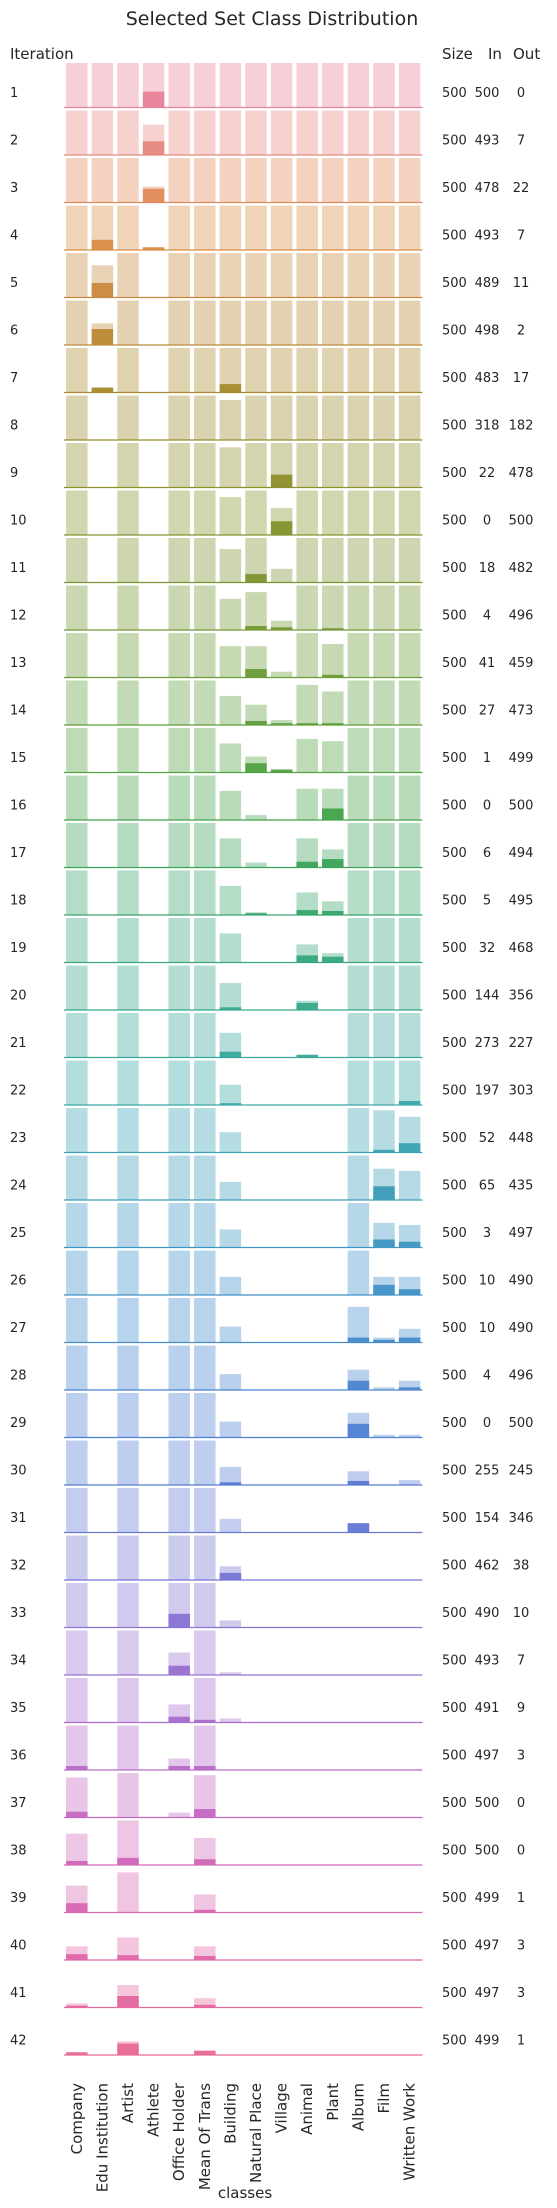 The height and width of the screenshot is (2208, 557). I want to click on iteration-row: 19 500 32 468, so click(271, 941).